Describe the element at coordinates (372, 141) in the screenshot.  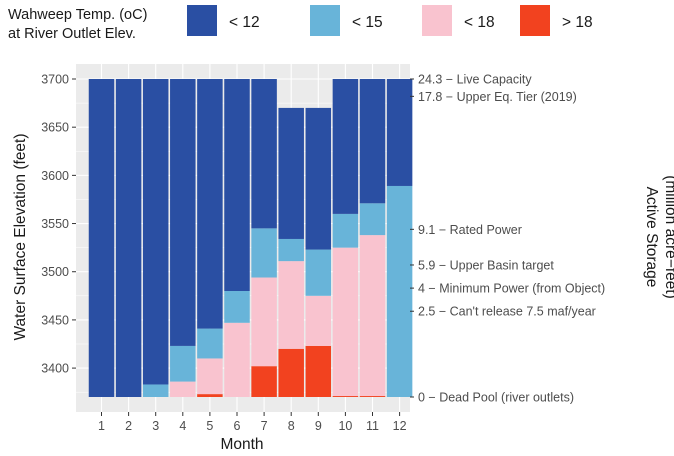
I see `bar-month-11-lt12` at that location.